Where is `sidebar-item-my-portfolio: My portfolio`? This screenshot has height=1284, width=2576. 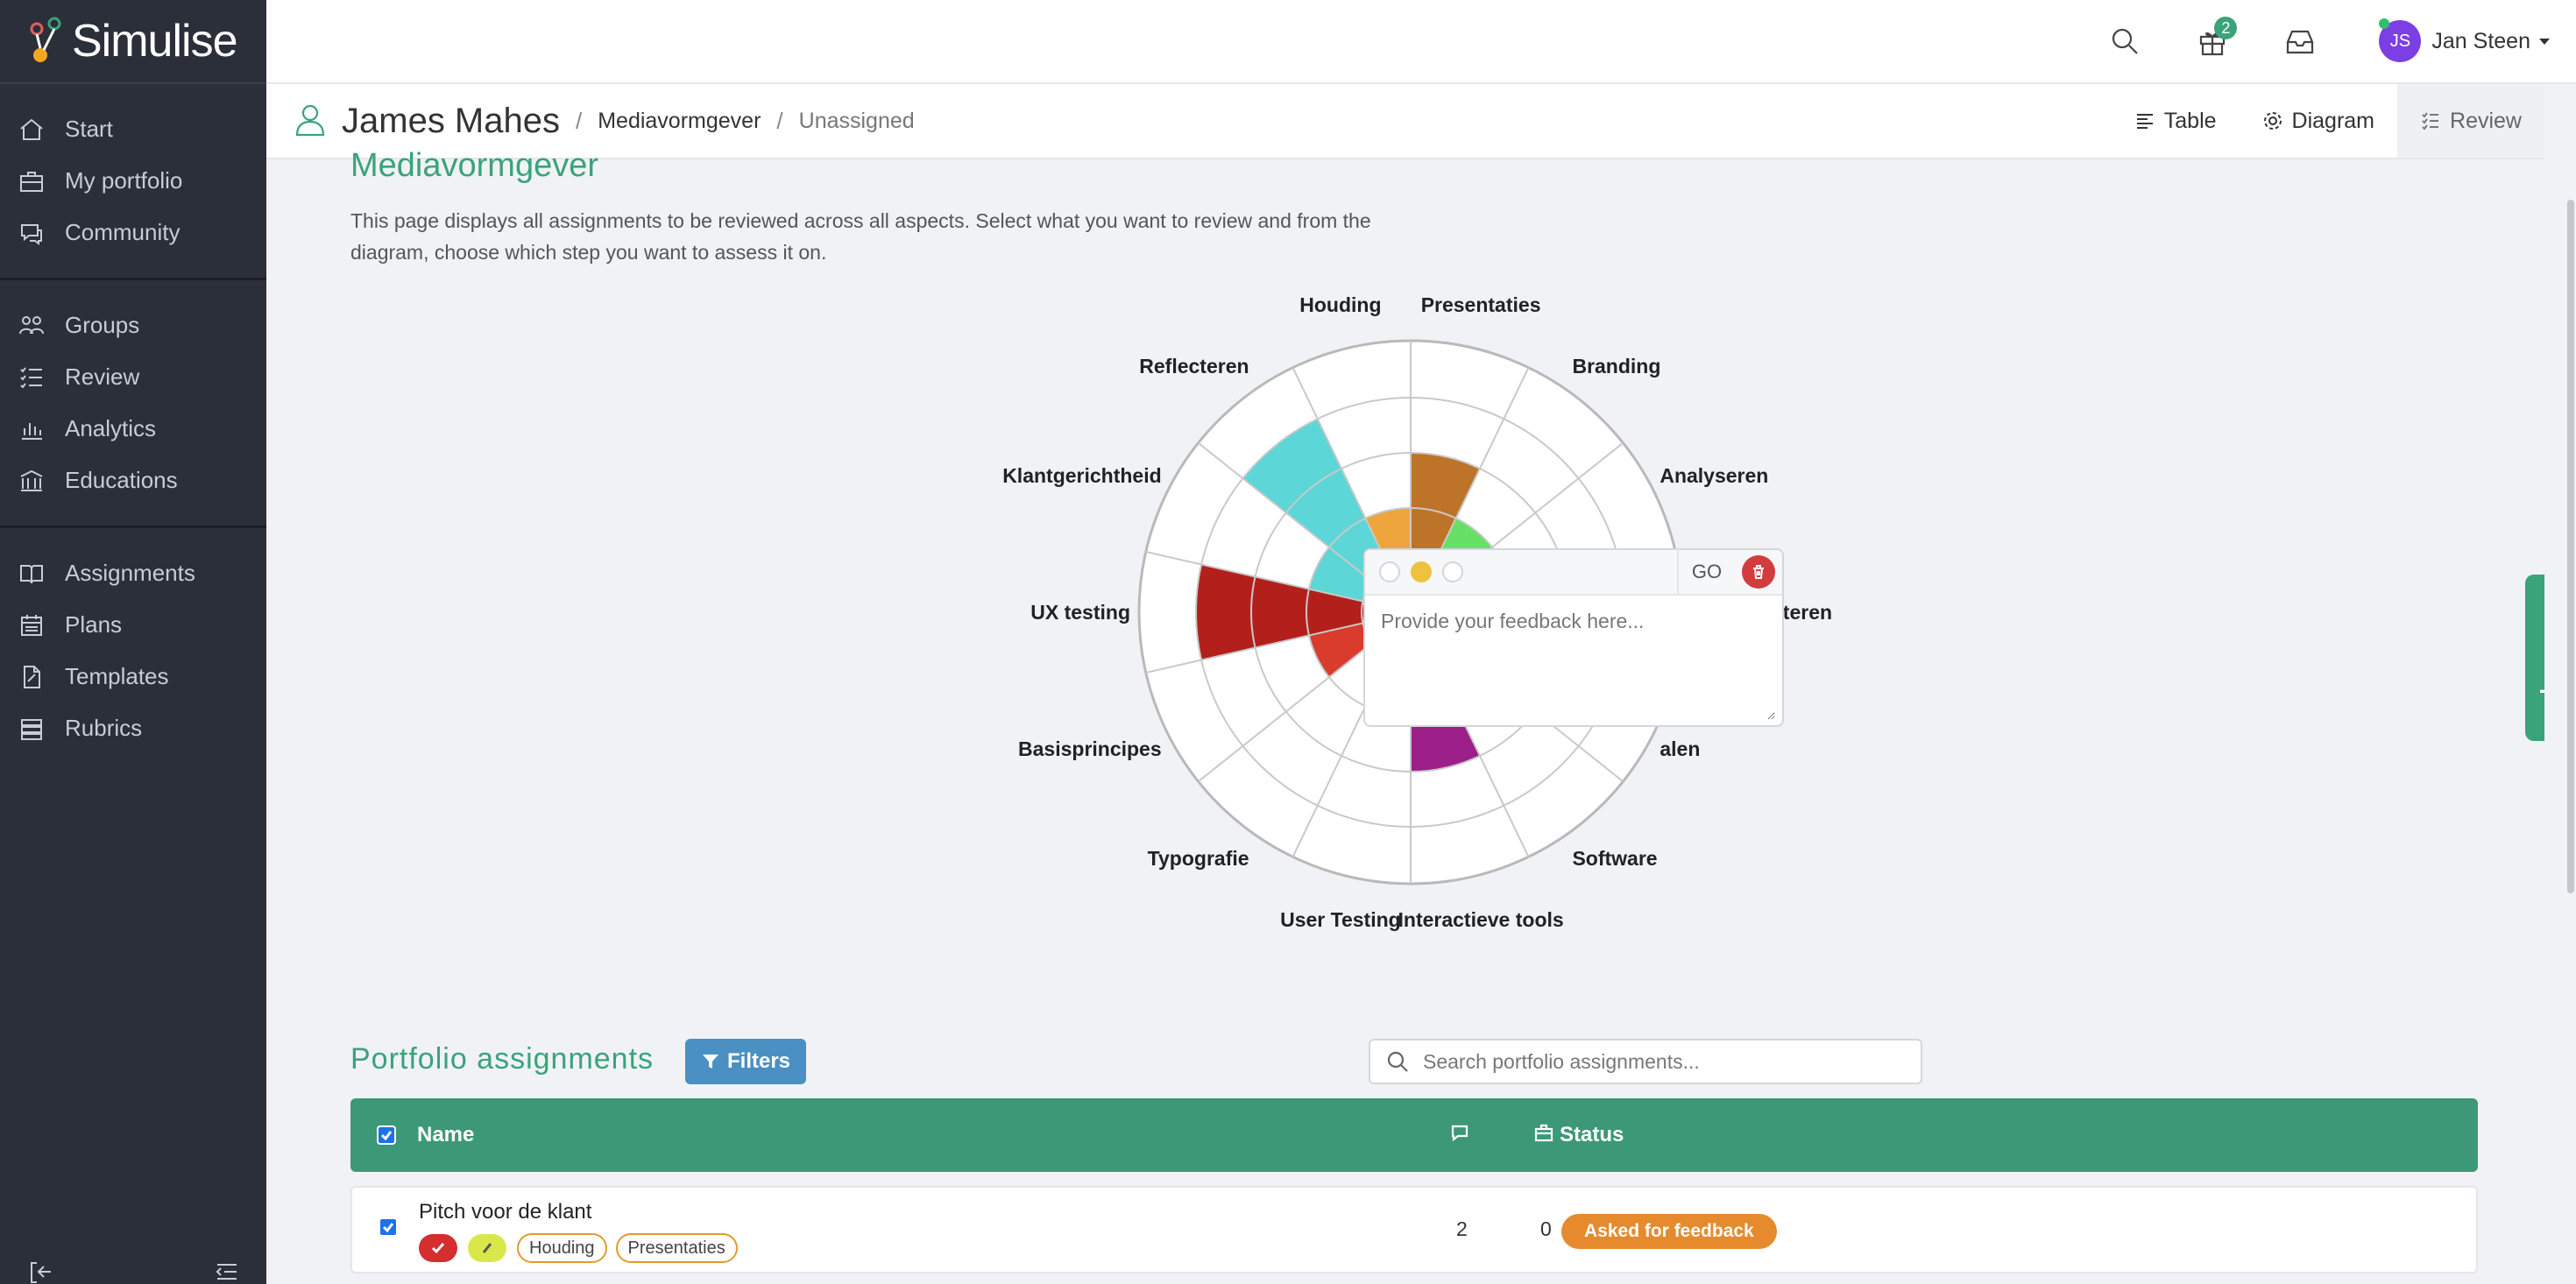
sidebar-item-my-portfolio: My portfolio is located at coordinates (133, 181).